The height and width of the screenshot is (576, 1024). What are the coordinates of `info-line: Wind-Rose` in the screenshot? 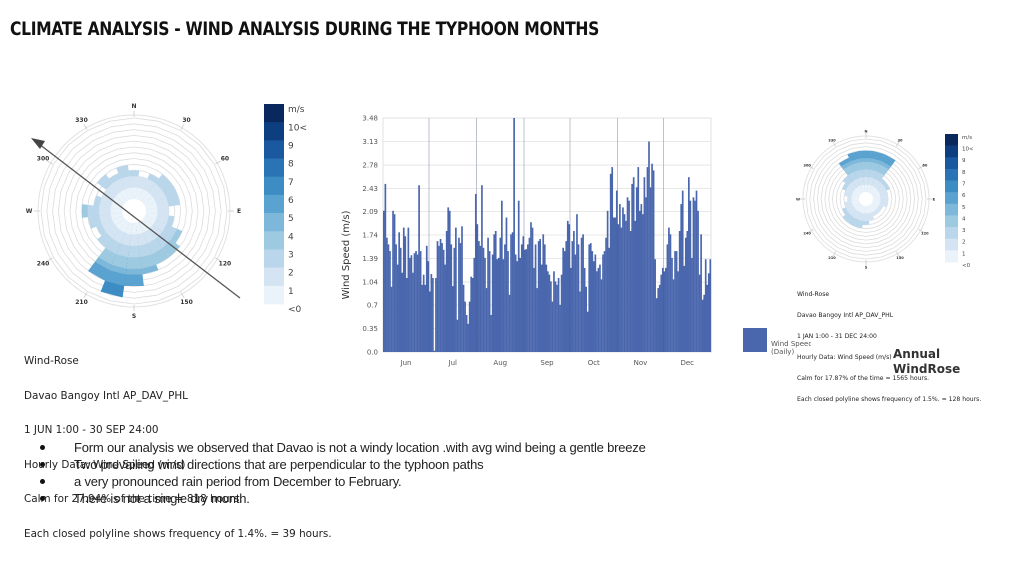 It's located at (51, 361).